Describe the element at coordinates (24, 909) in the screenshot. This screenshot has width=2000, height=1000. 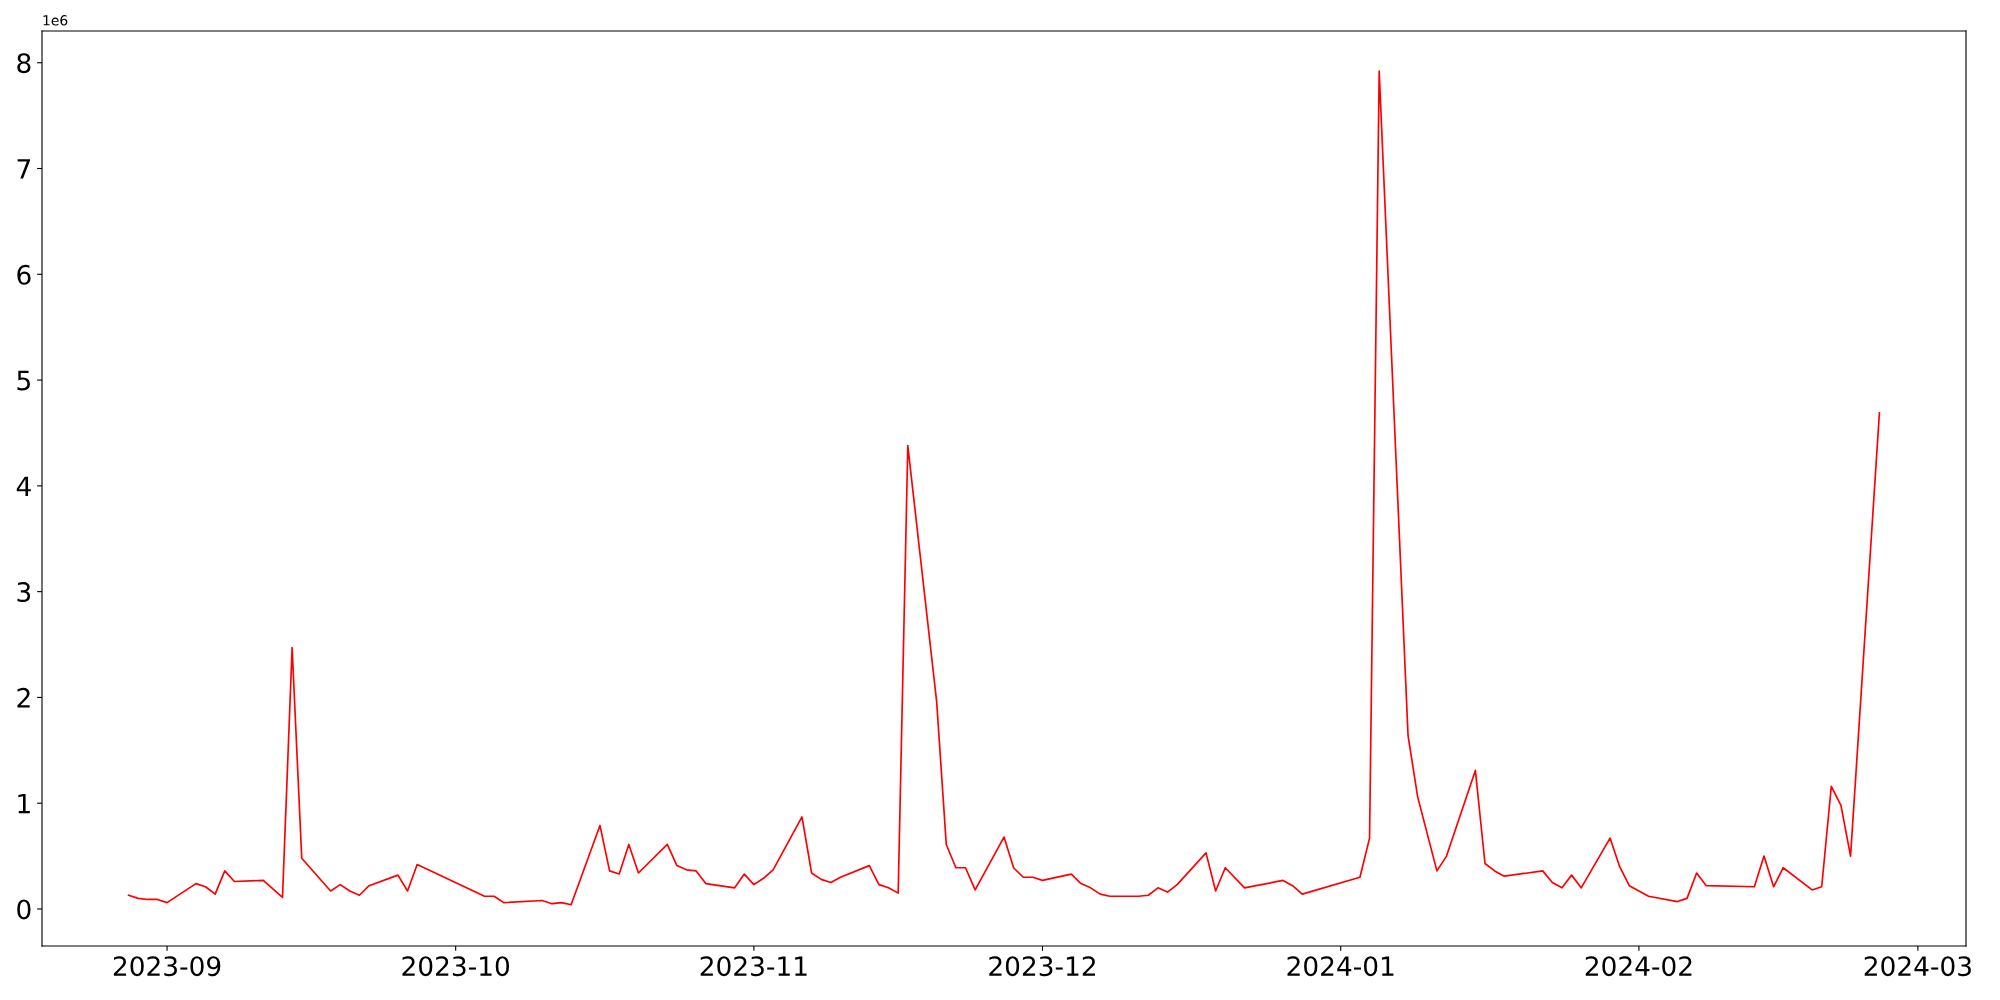
I see `y-tick-label: 0` at that location.